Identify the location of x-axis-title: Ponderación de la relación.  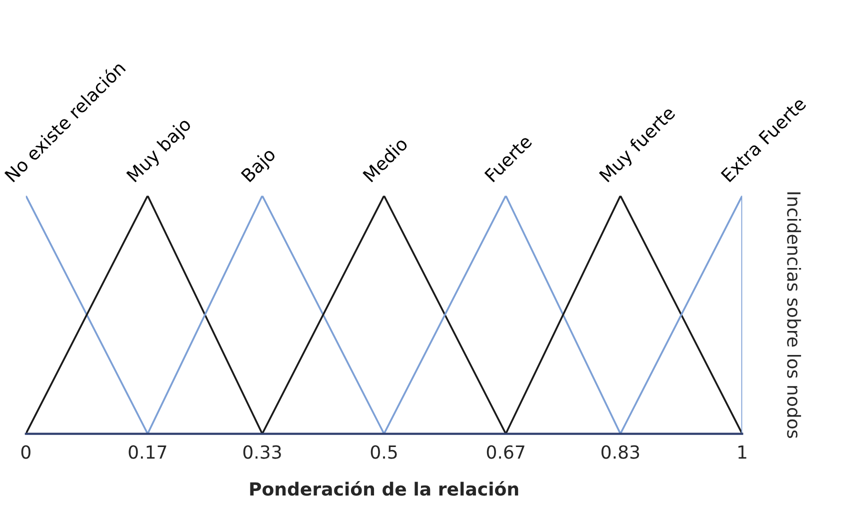
(384, 488).